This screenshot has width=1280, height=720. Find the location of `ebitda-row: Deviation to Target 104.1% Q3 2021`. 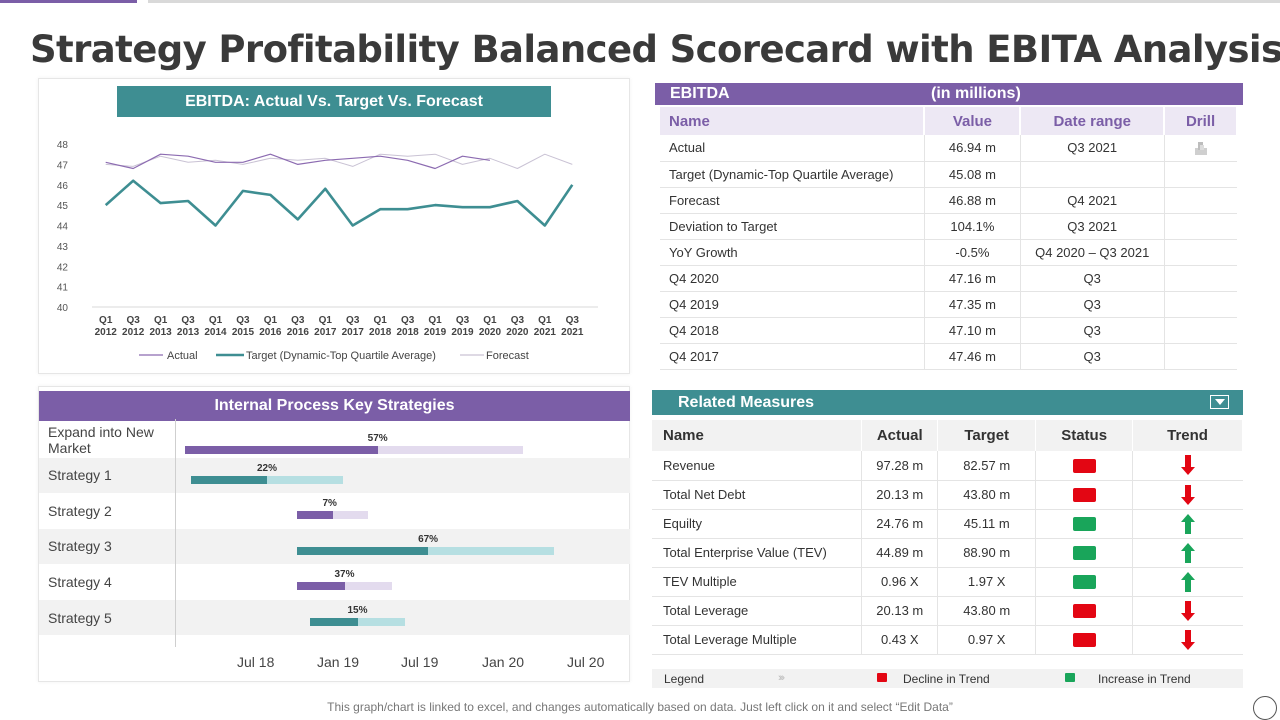

ebitda-row: Deviation to Target 104.1% Q3 2021 is located at coordinates (948, 226).